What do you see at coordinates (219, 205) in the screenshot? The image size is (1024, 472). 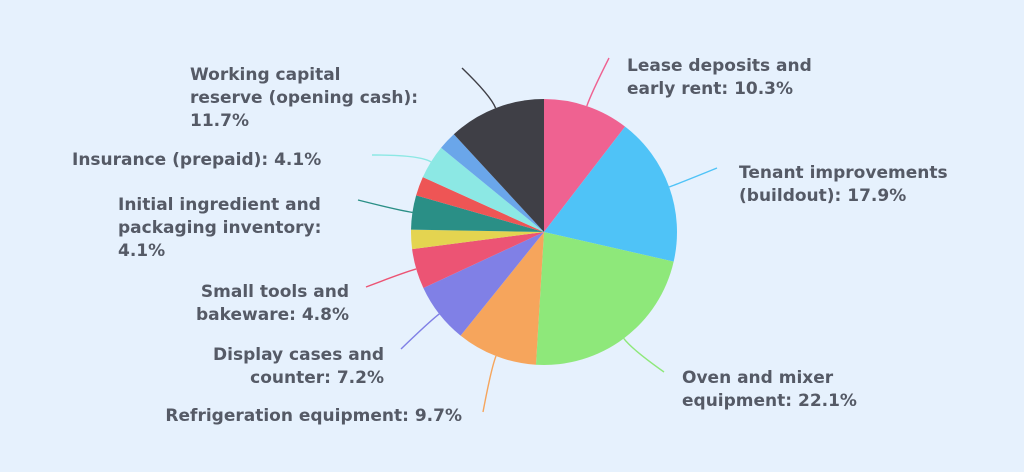 I see `slice-label-line: Initial ingredient and` at bounding box center [219, 205].